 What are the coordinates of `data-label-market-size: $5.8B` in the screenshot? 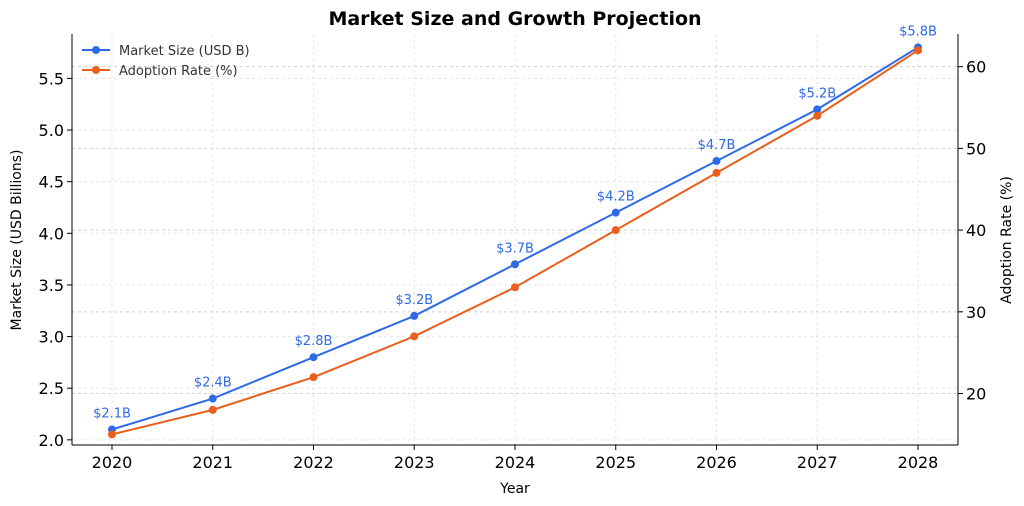 It's located at (918, 31).